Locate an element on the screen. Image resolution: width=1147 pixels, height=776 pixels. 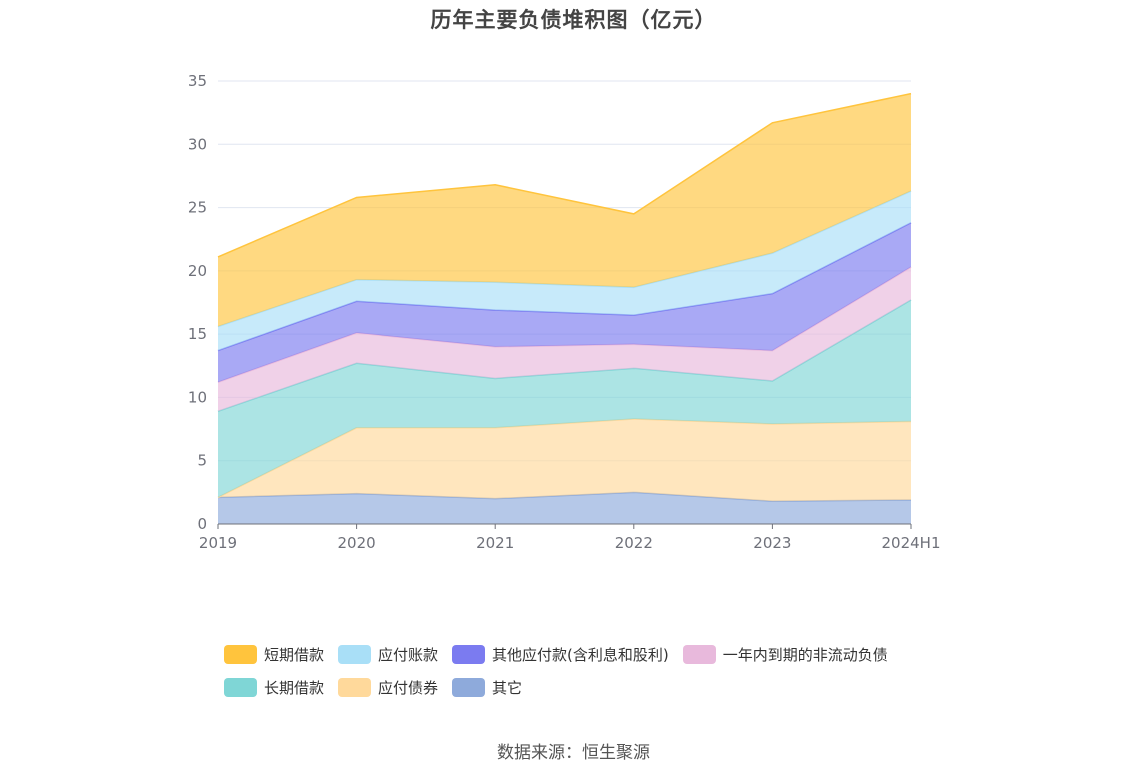
legend-label: 其他应付款(含利息和股利) is located at coordinates (580, 655).